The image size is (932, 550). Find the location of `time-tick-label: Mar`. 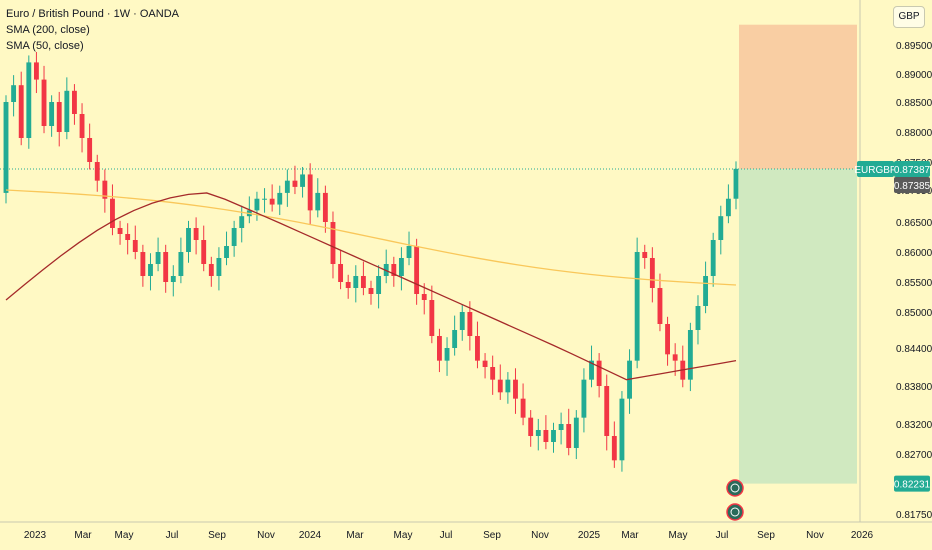

time-tick-label: Mar is located at coordinates (355, 535).